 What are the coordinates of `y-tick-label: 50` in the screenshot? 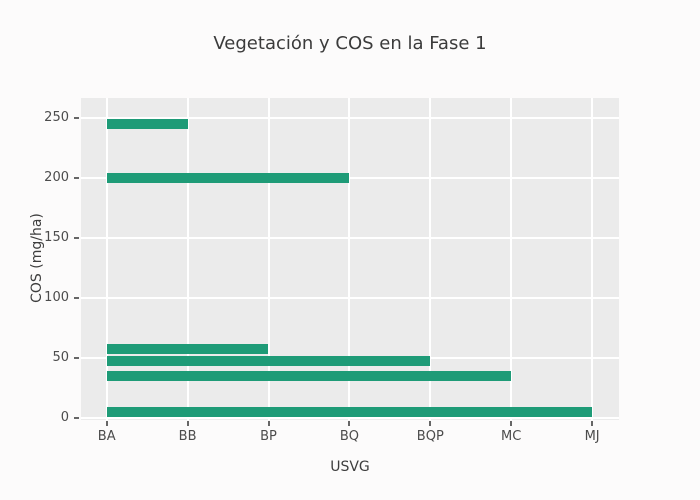 It's located at (60, 357).